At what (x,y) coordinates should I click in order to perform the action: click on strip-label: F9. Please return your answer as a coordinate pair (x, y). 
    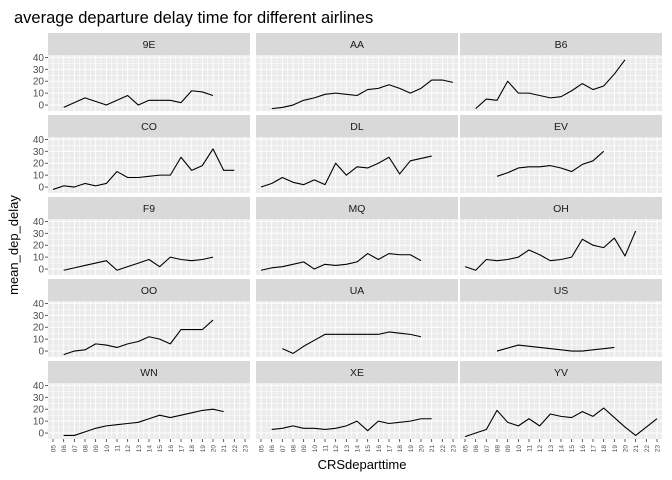
    Looking at the image, I should click on (149, 209).